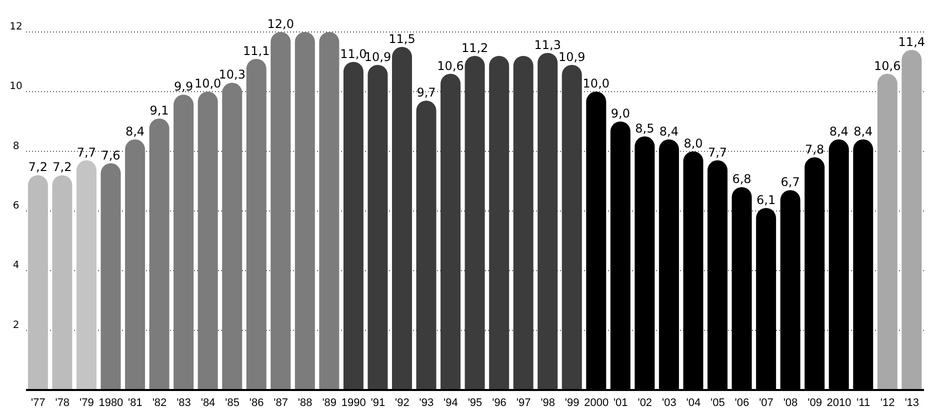  I want to click on x-tick-label: 1980, so click(111, 402).